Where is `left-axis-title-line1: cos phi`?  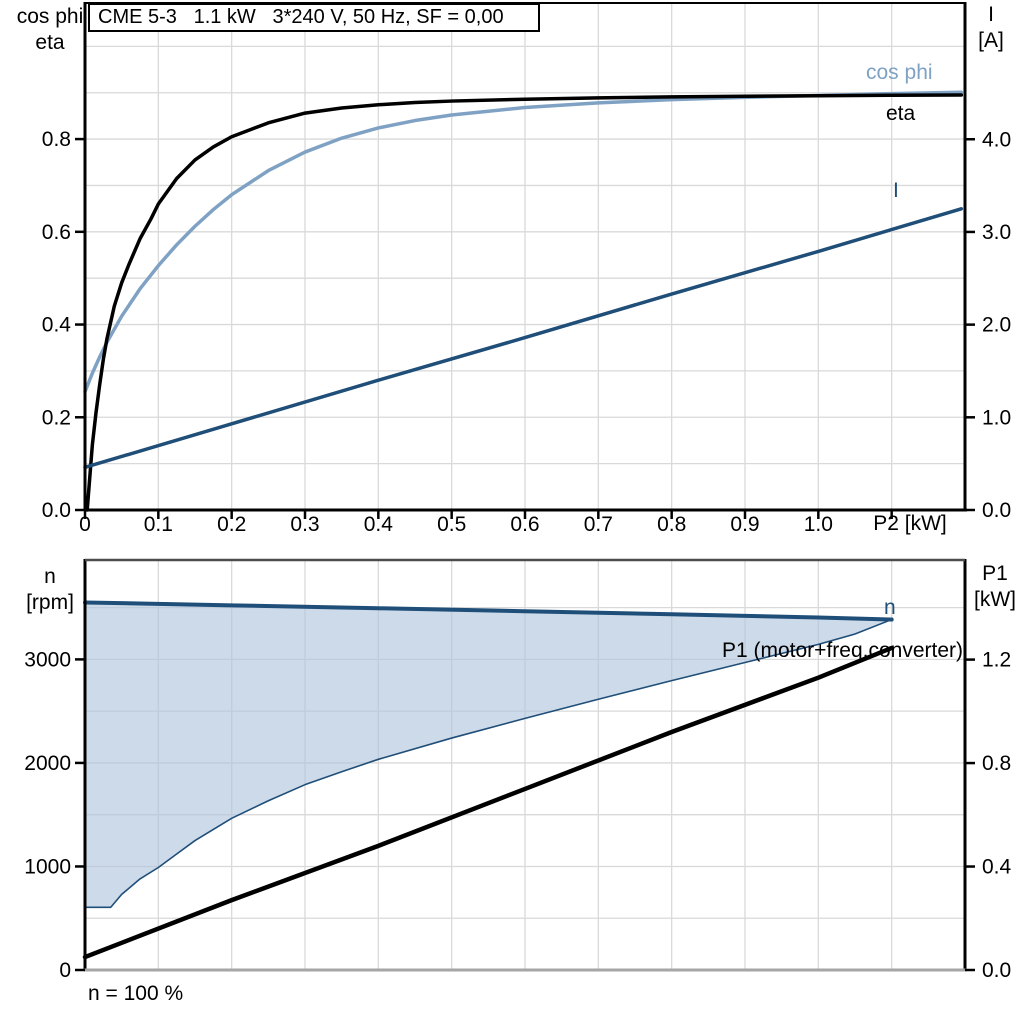 left-axis-title-line1: cos phi is located at coordinates (50, 16).